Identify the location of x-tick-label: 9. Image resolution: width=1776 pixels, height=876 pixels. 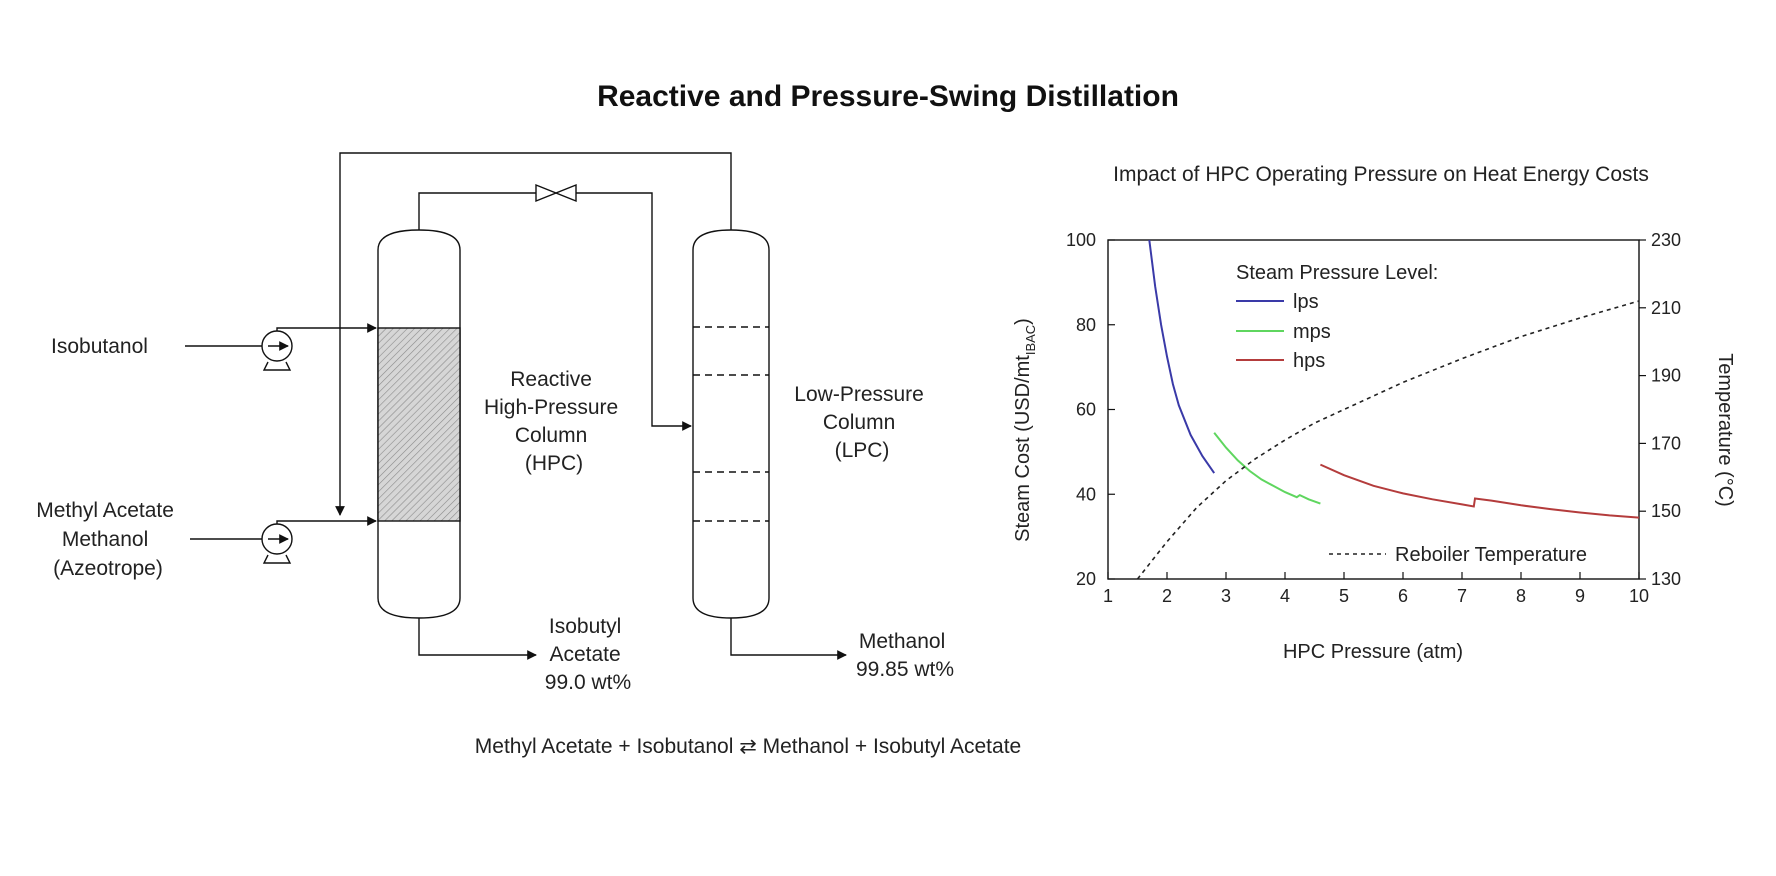
(1580, 596).